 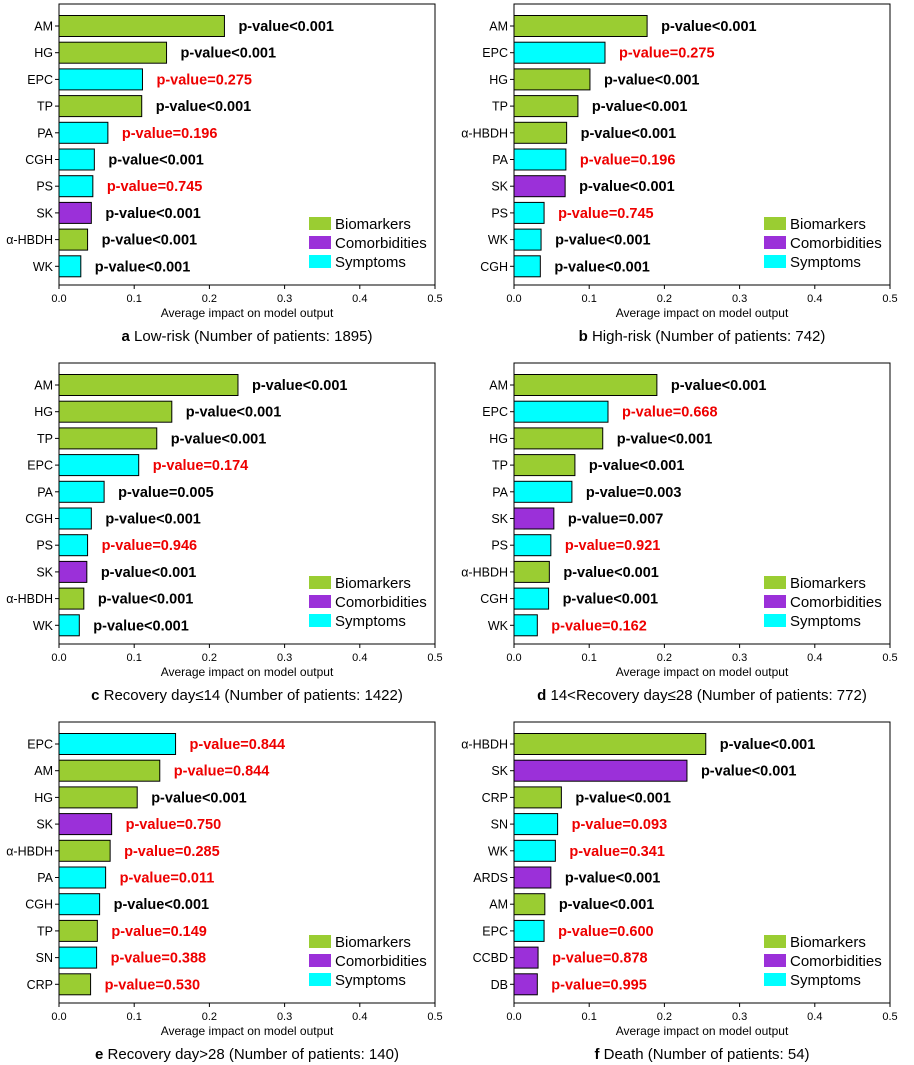 I want to click on category-label: DB, so click(x=499, y=985).